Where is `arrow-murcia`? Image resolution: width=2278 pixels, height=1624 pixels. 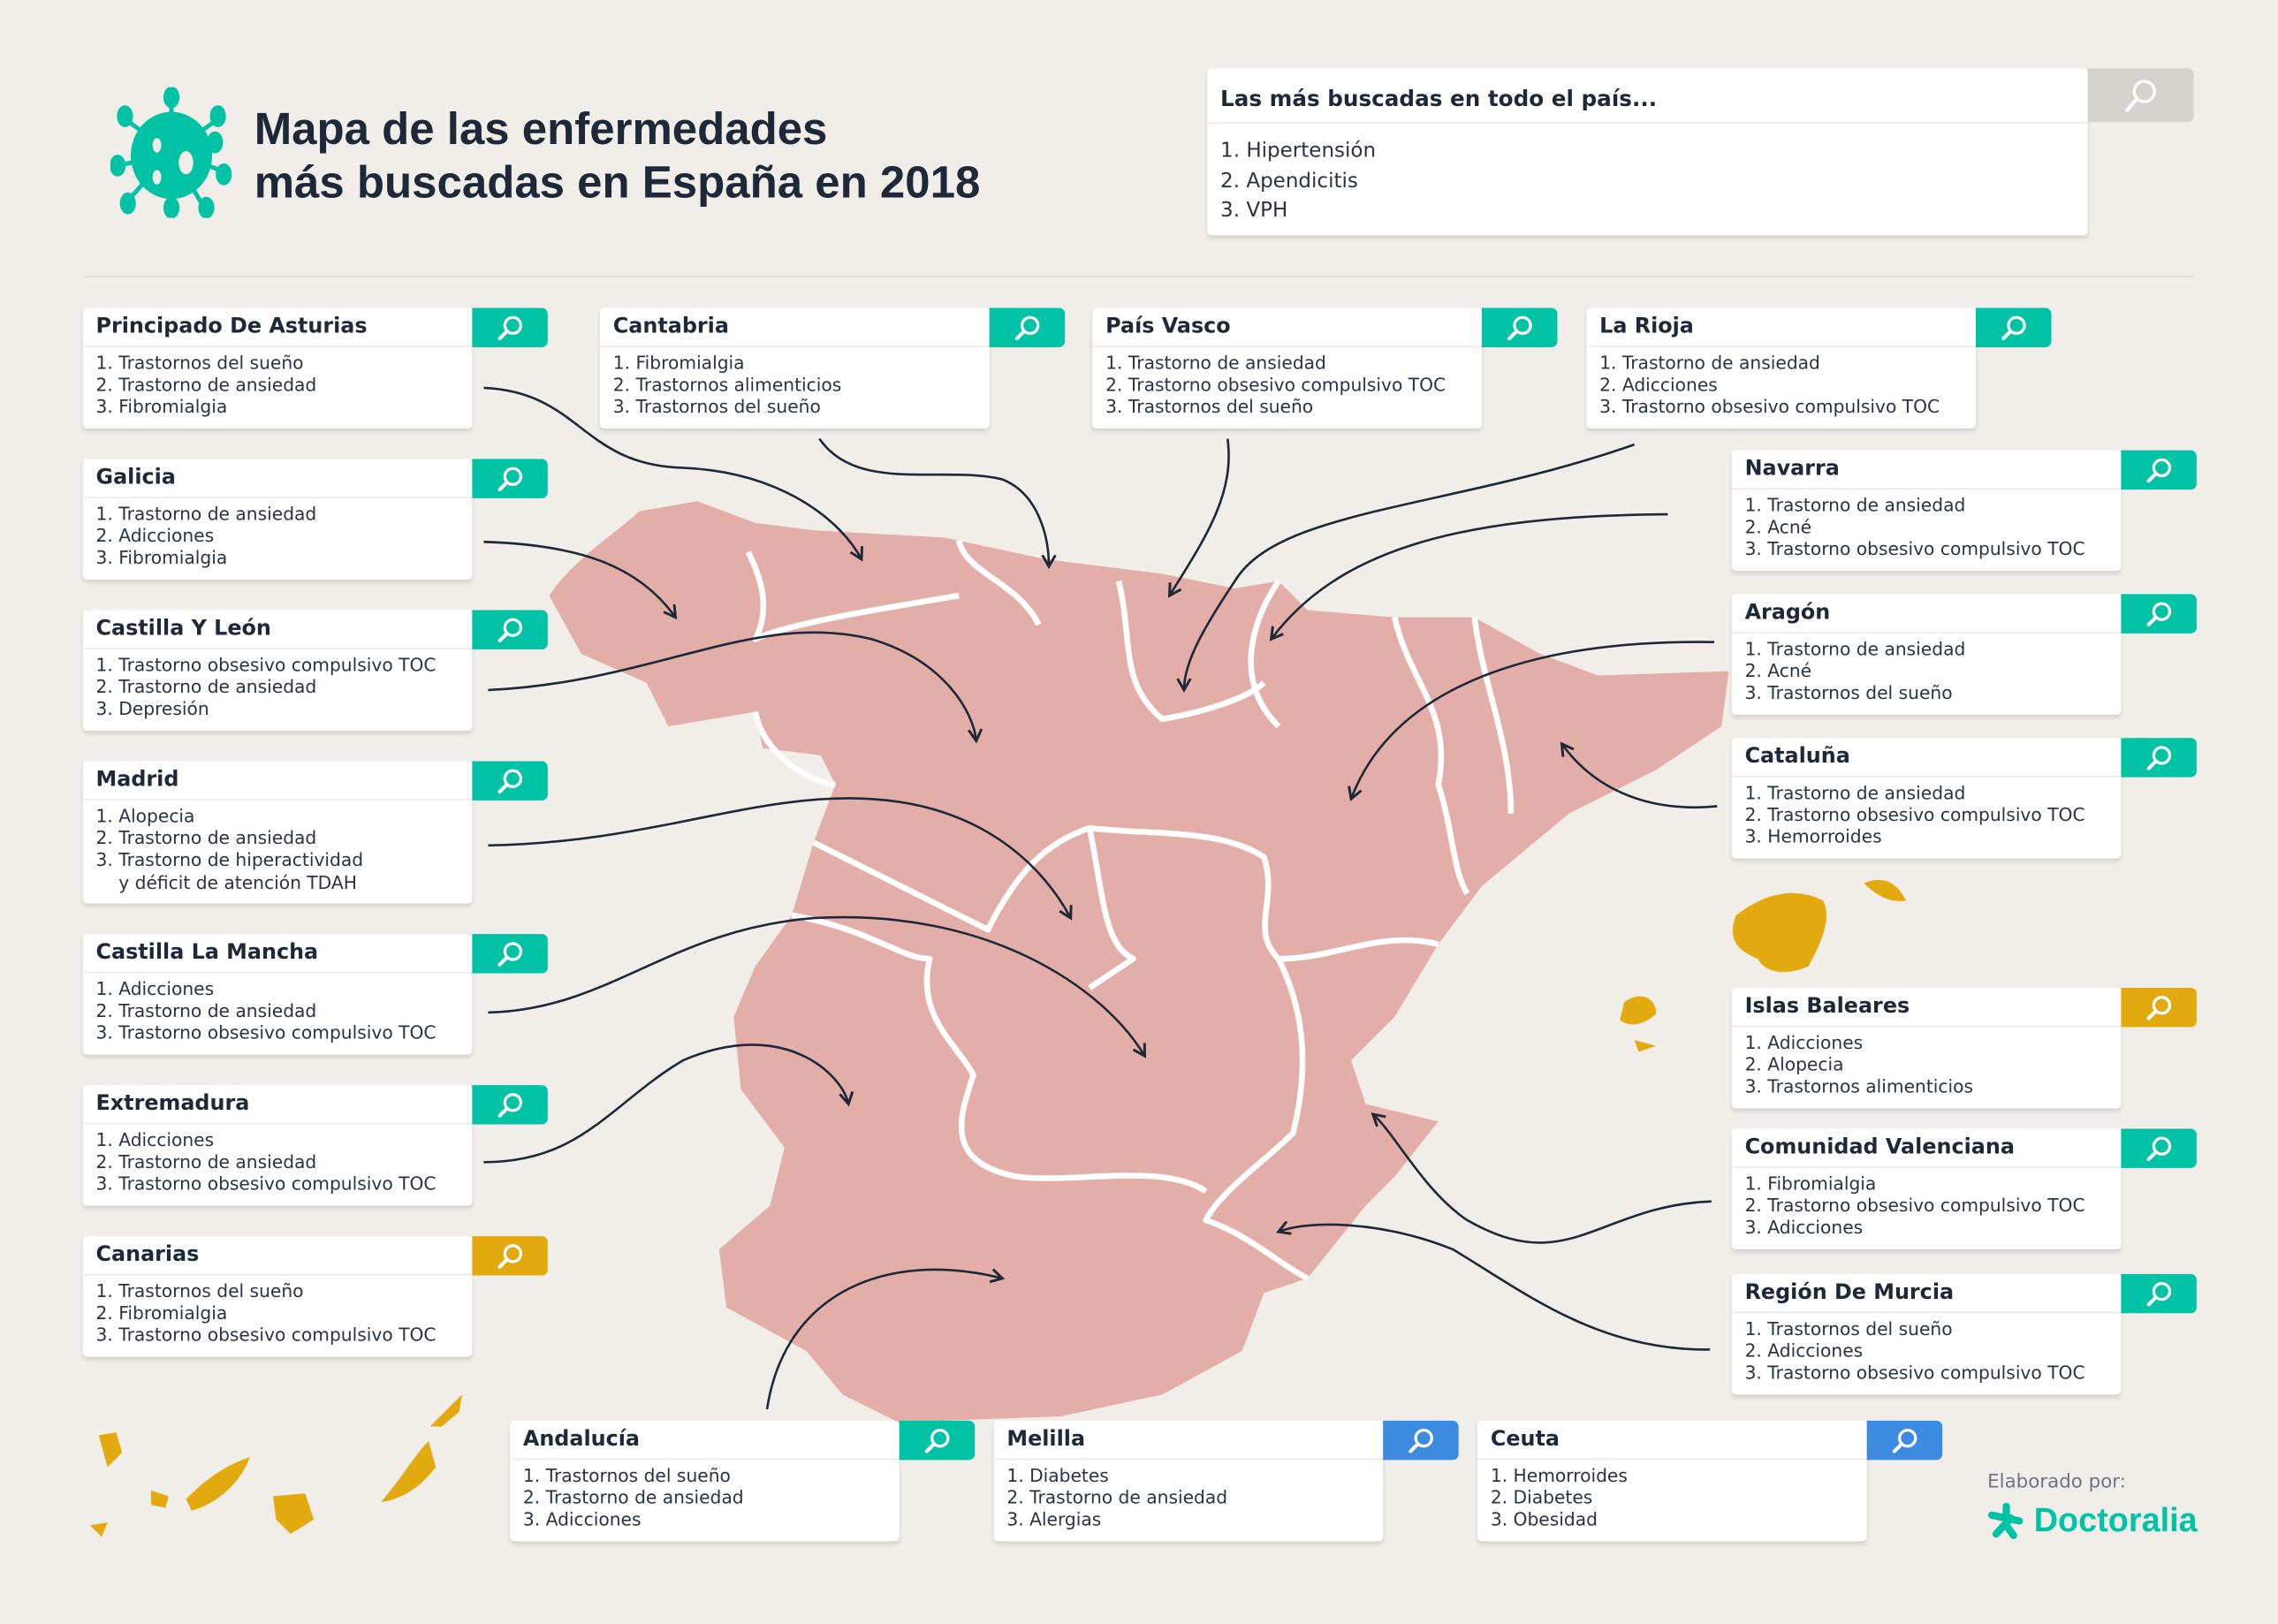
arrow-murcia is located at coordinates (1493, 1285).